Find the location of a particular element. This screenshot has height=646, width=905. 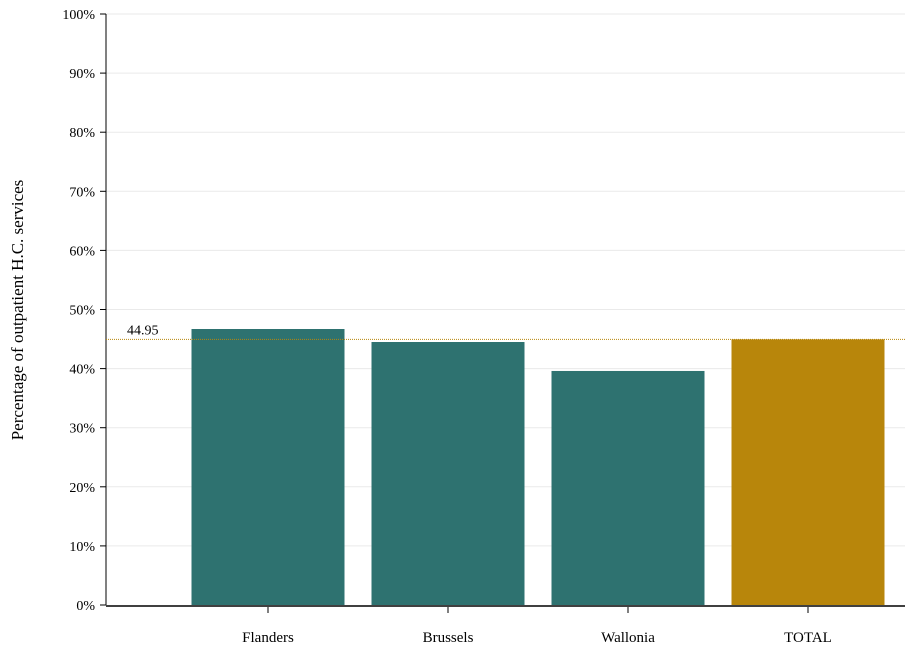

y-tick-label: 70% is located at coordinates (82, 192).